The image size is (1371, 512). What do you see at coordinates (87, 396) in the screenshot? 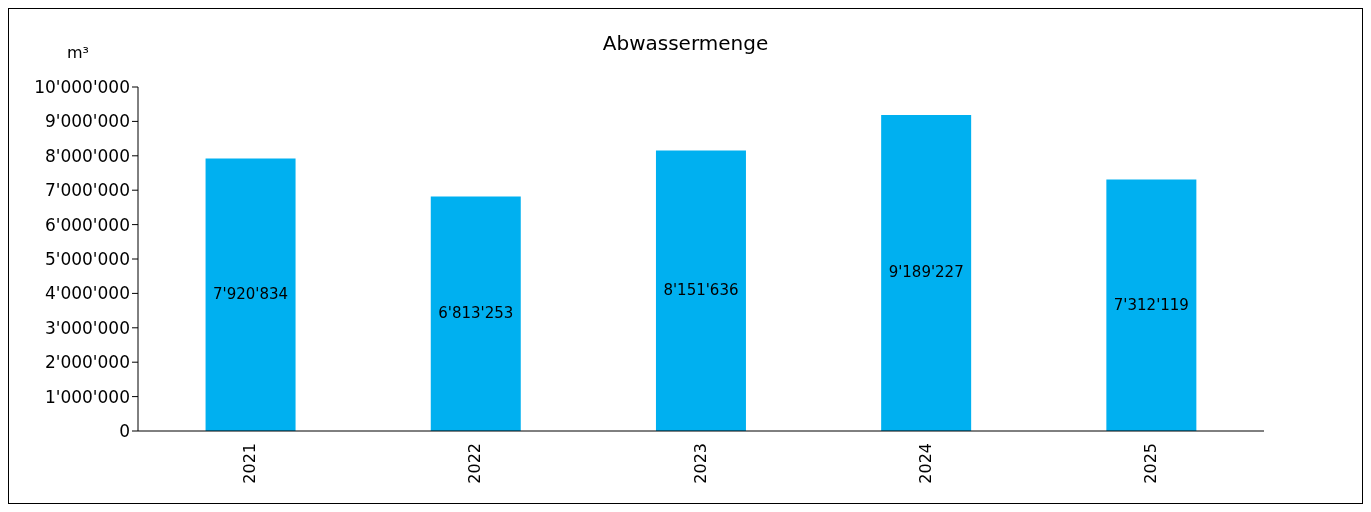
I see `y-tick-label: 1'000'000` at bounding box center [87, 396].